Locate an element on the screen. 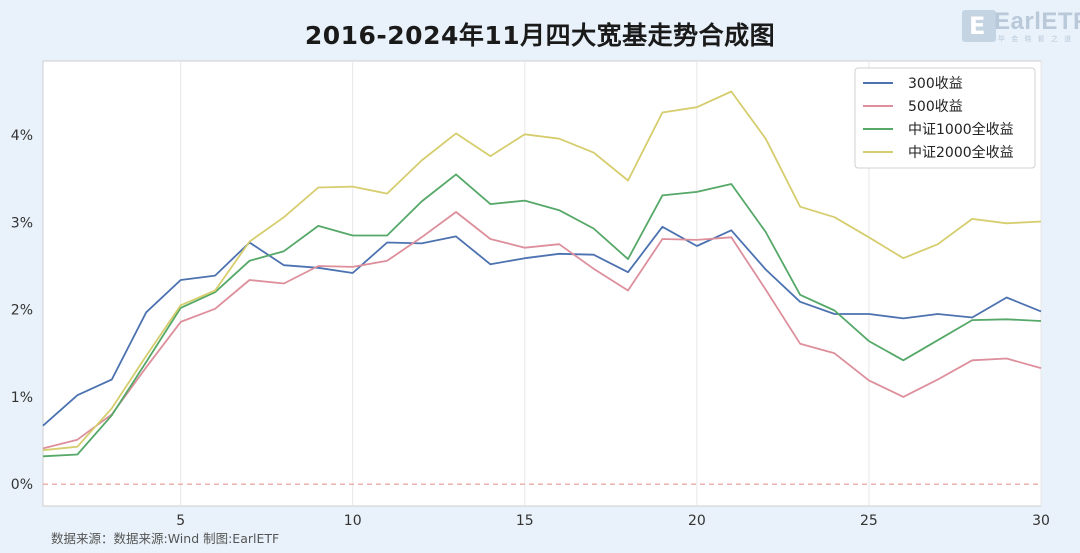  legend-box is located at coordinates (945, 118).